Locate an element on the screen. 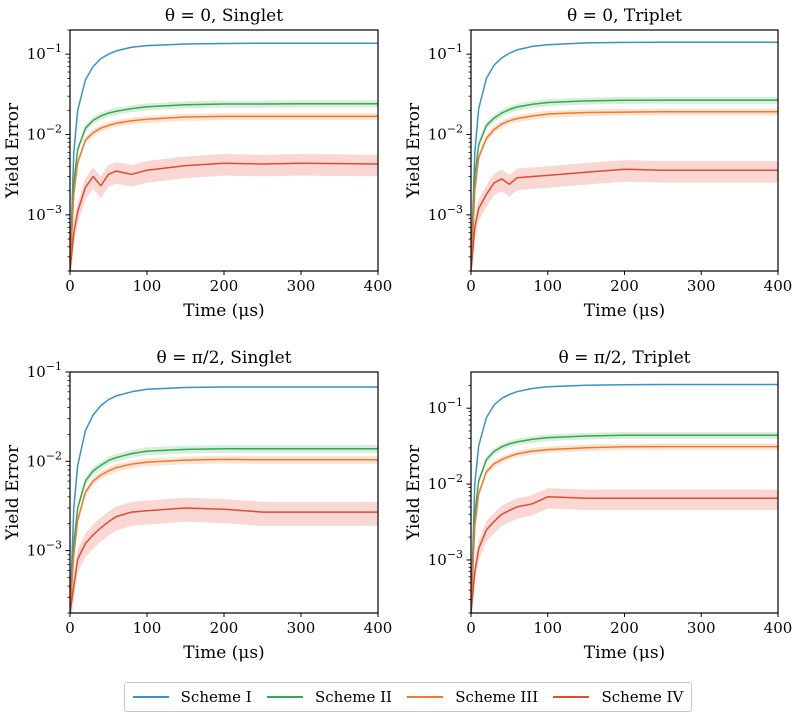 This screenshot has height=719, width=797. legend-item-scheme-i: Scheme I is located at coordinates (192, 697).